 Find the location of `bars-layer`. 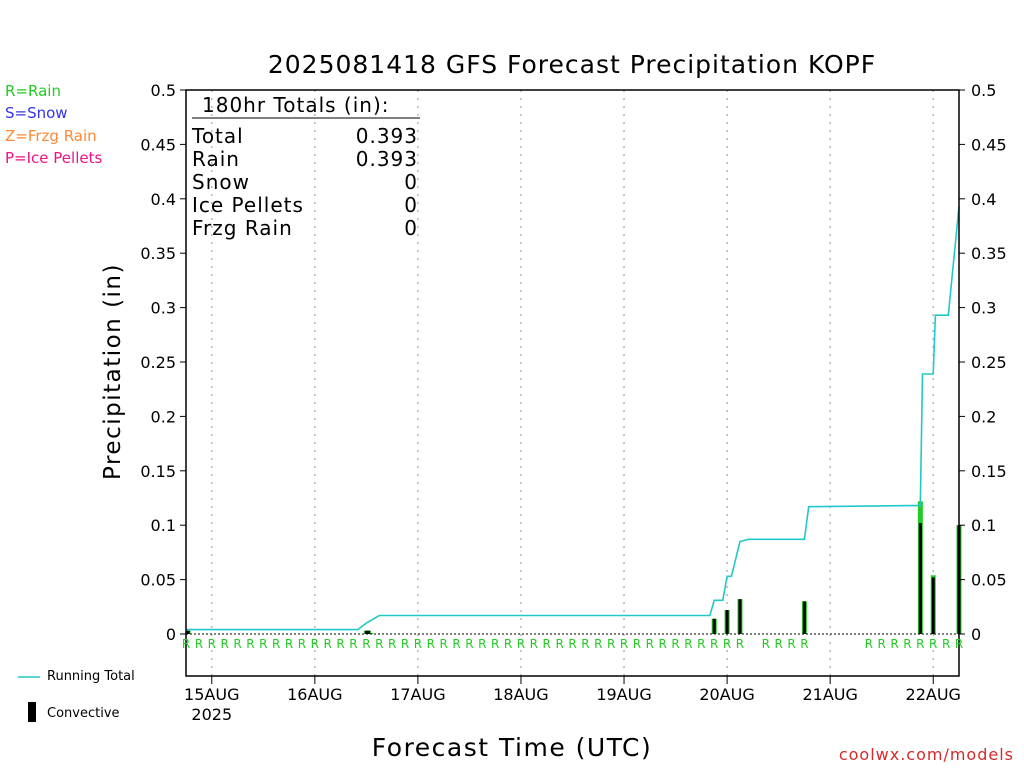

bars-layer is located at coordinates (573, 567).